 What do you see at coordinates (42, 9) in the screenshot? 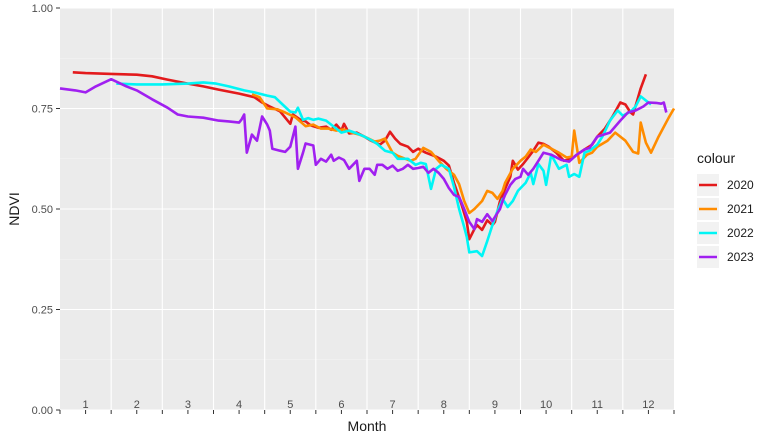
I see `y-tick-label: 1.00` at bounding box center [42, 9].